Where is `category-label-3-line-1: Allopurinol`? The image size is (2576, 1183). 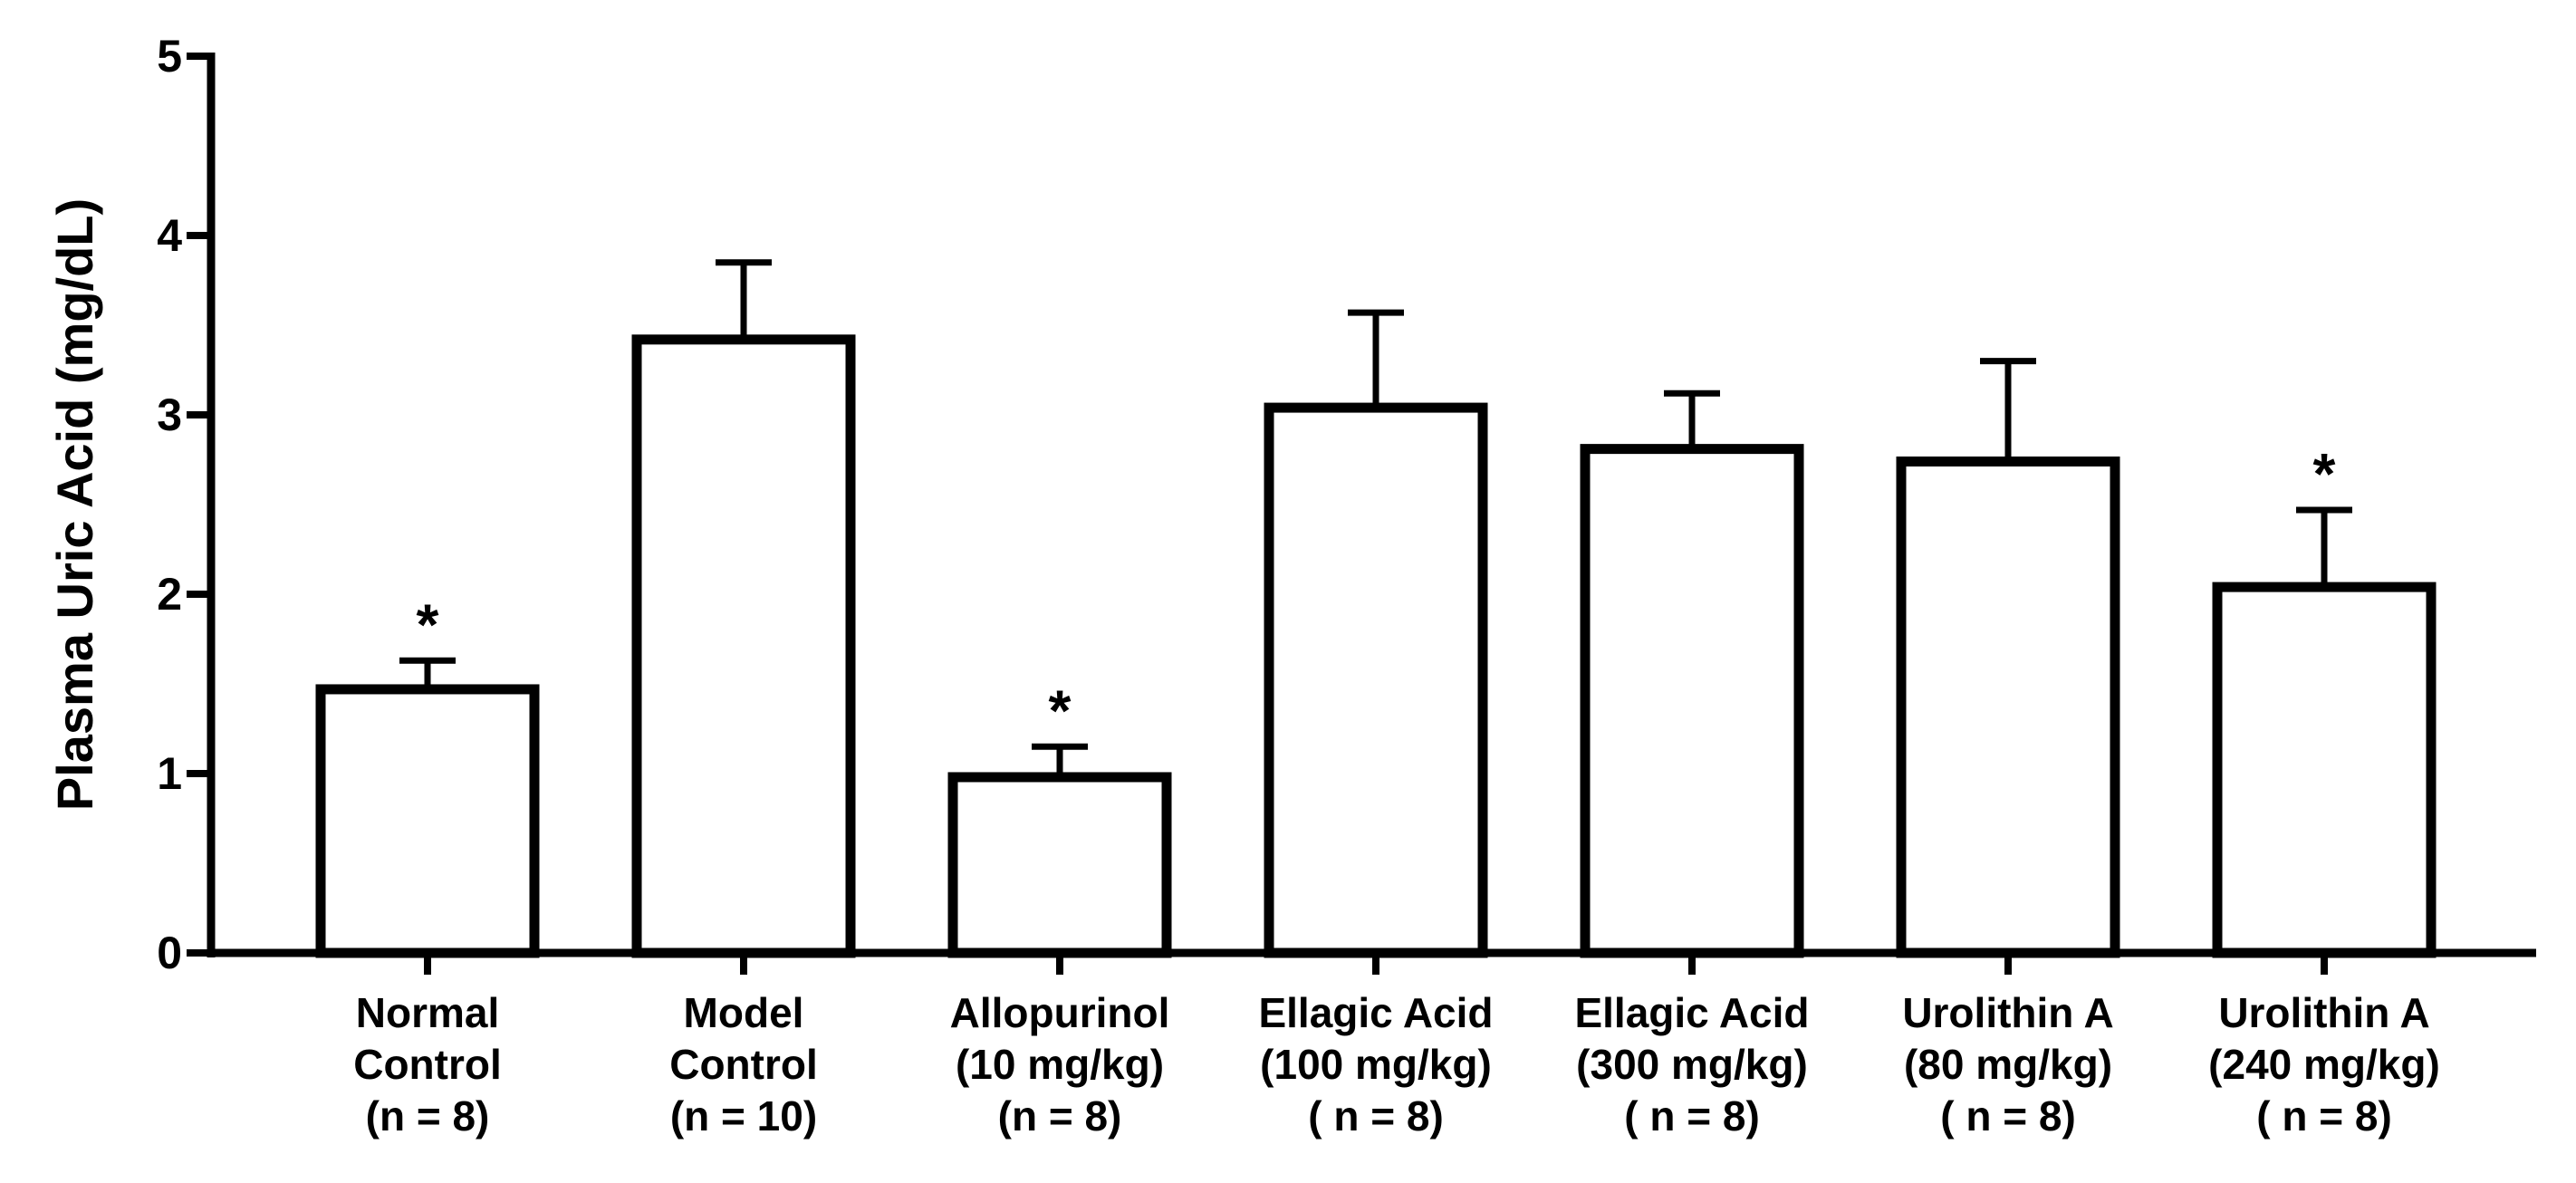
category-label-3-line-1: Allopurinol is located at coordinates (1060, 1012).